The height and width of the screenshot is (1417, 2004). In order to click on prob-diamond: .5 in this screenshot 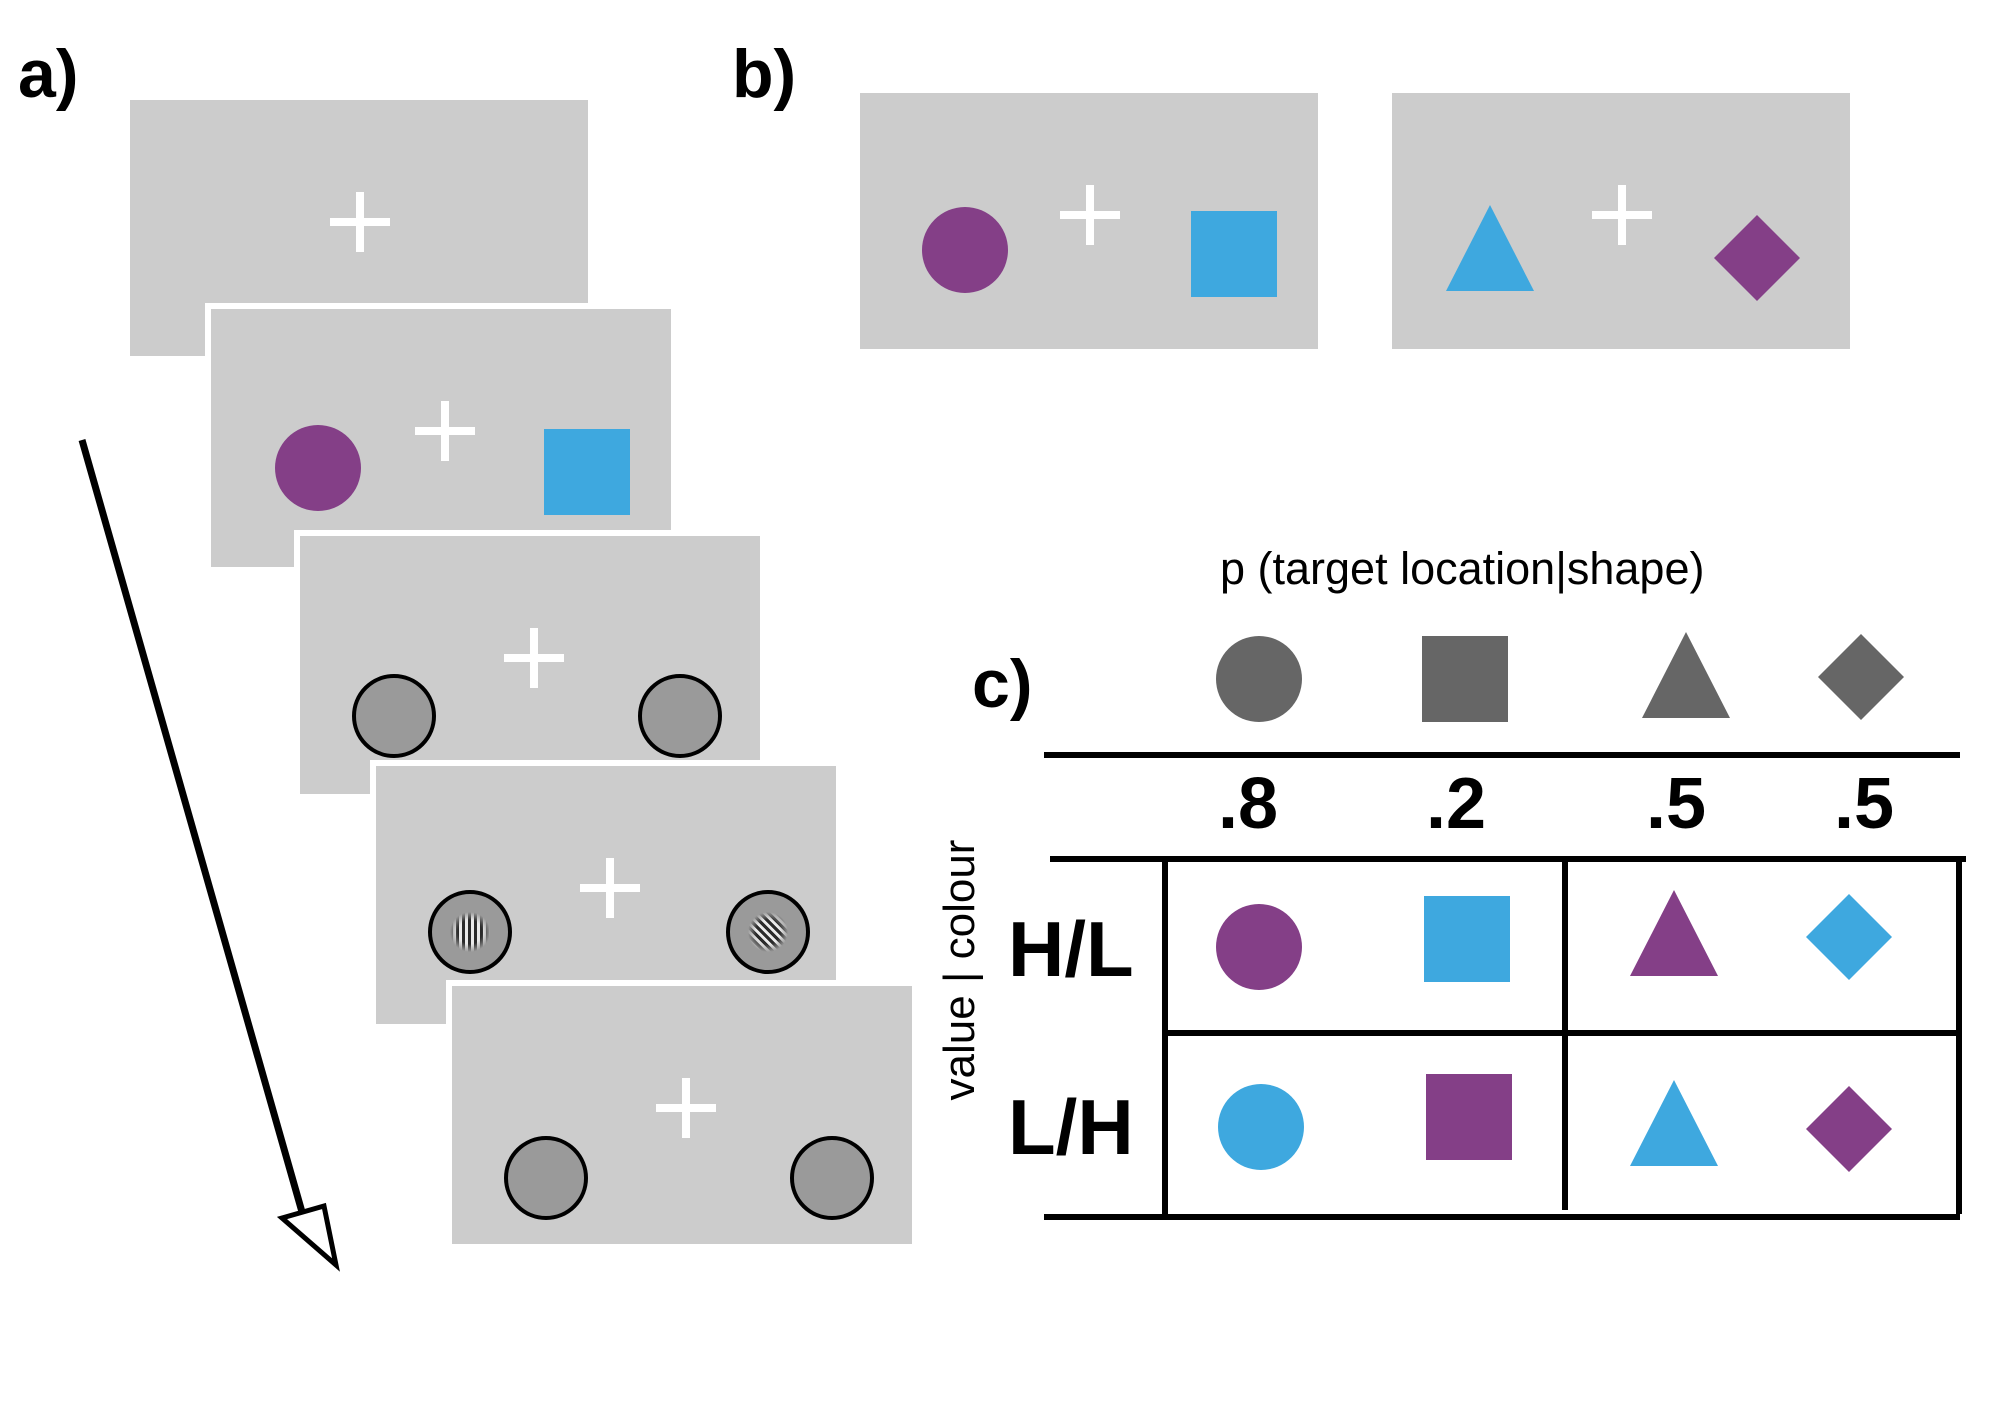, I will do `click(1864, 804)`.